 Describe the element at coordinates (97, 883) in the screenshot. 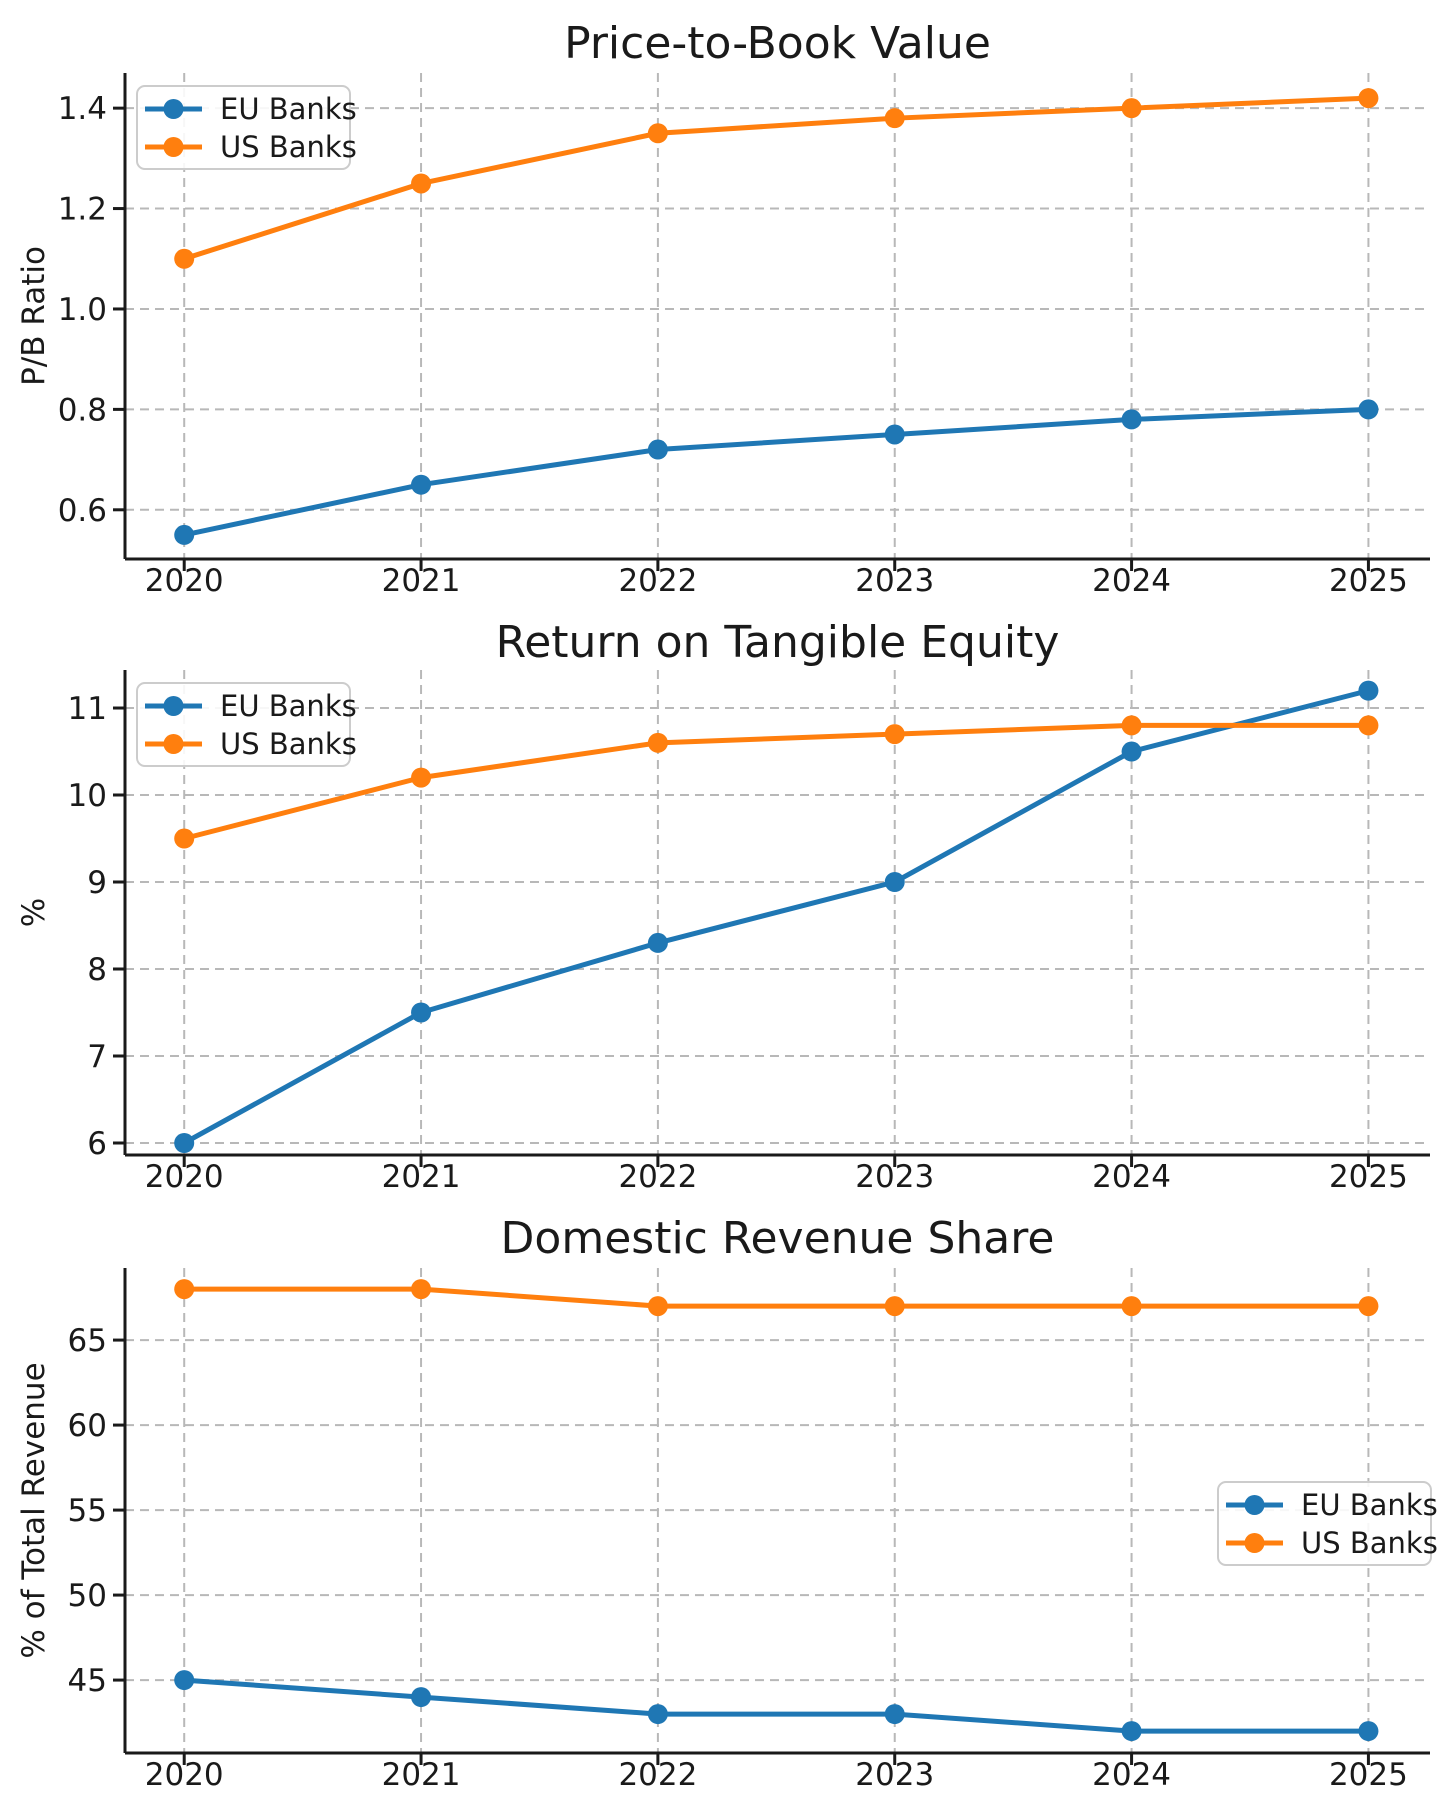

I see `y-tick-label: 9` at that location.